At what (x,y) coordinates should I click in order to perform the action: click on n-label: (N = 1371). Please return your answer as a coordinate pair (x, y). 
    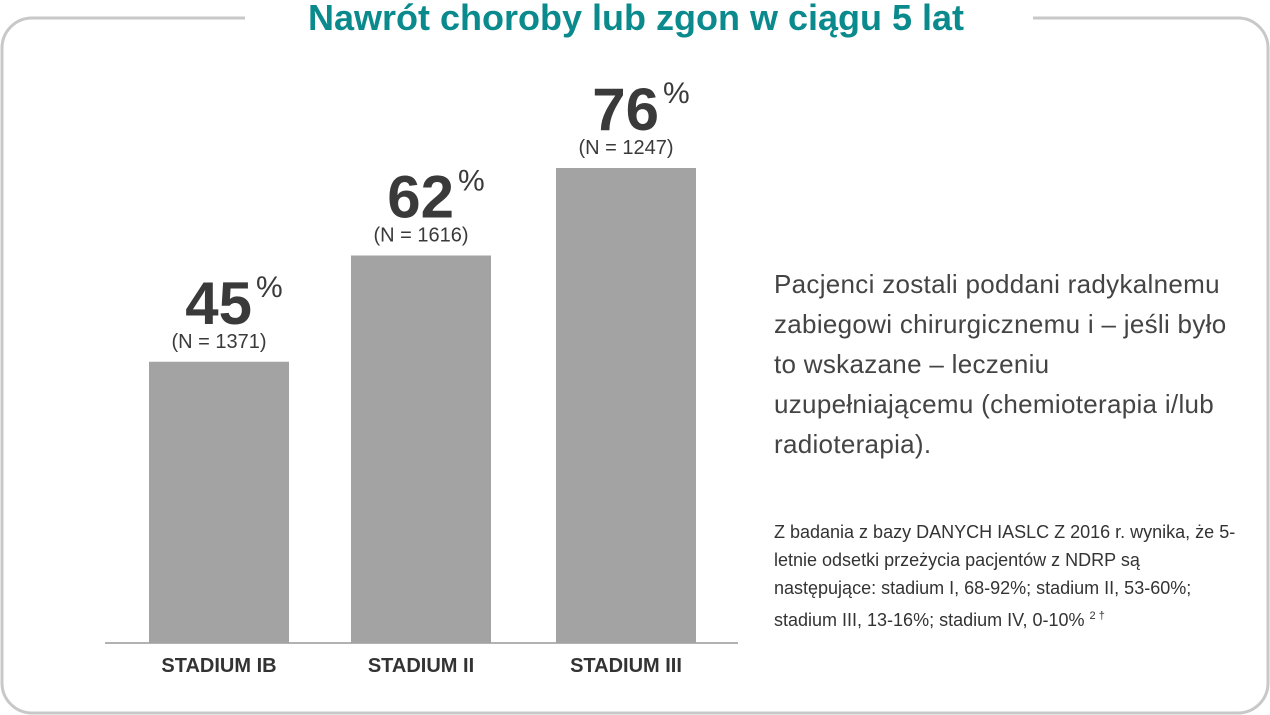
    Looking at the image, I should click on (218, 342).